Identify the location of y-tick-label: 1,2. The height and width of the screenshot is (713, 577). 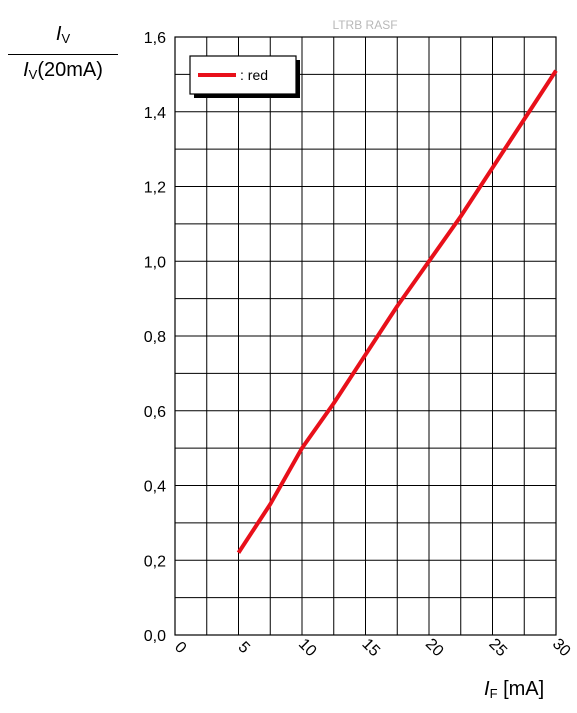
(155, 188).